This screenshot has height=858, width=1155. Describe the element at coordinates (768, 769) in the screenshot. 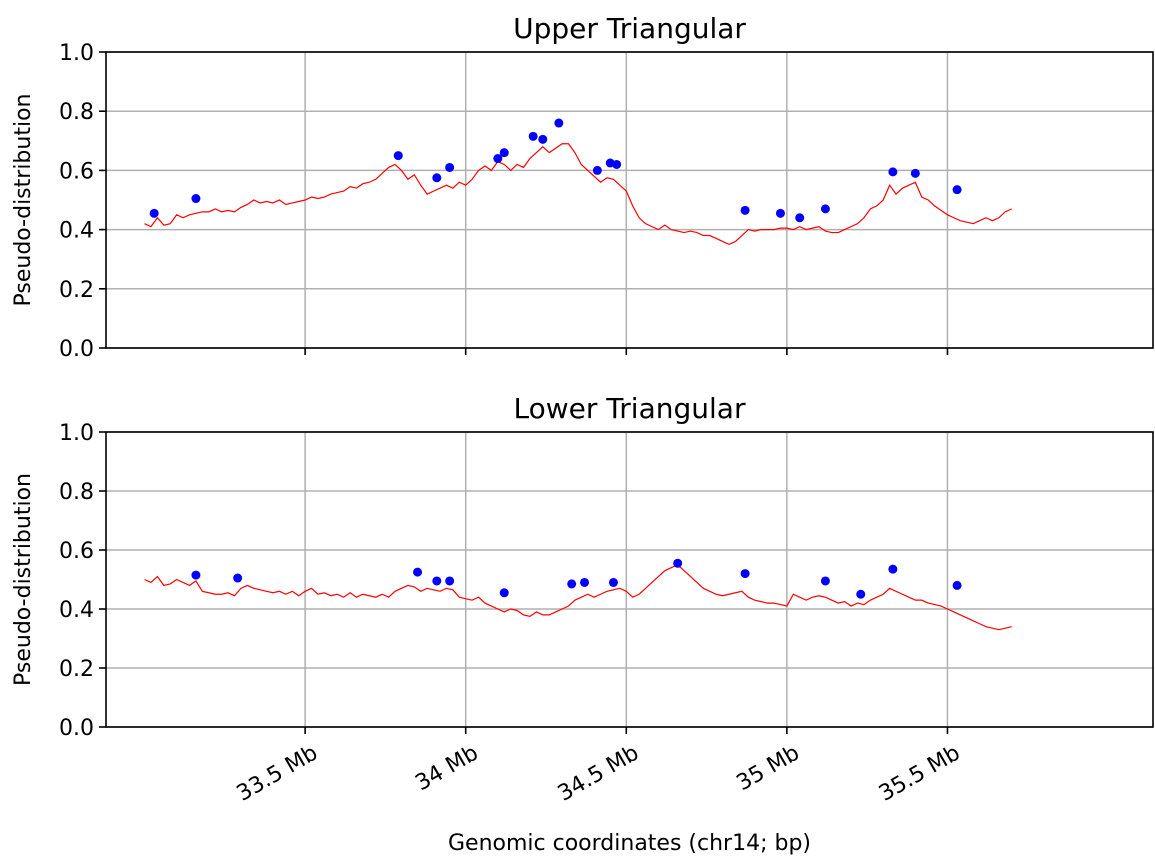

I see `x-tick-label: 35 Mb` at that location.